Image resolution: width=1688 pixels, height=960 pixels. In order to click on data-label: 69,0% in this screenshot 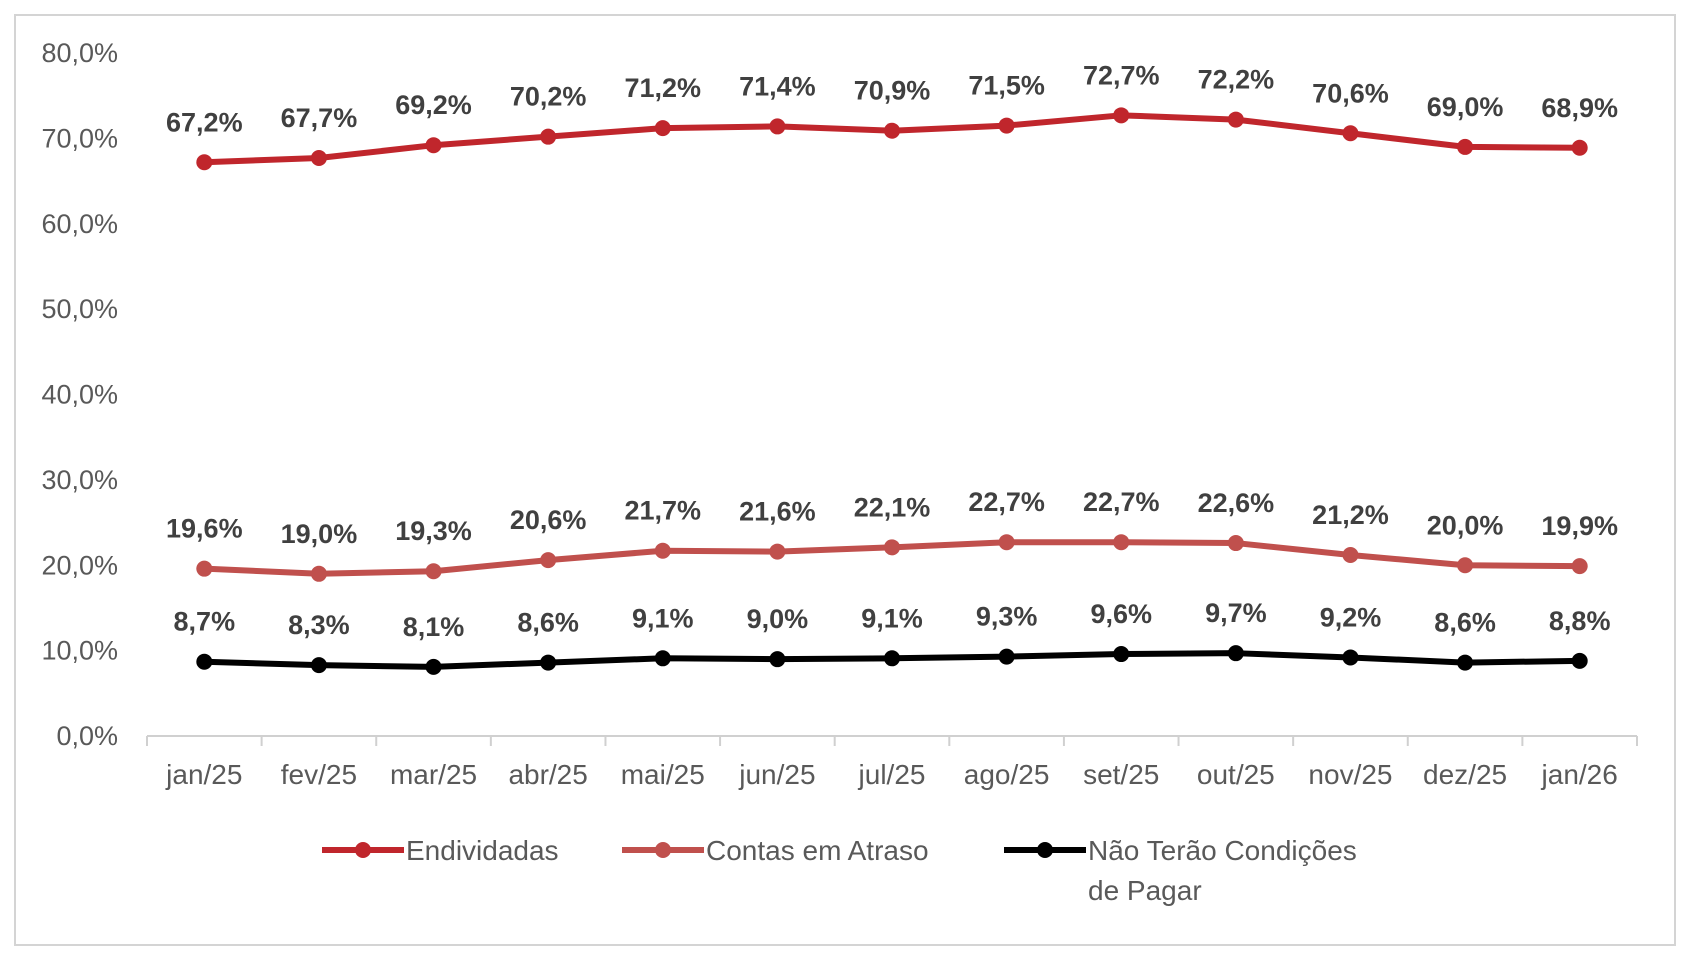, I will do `click(1465, 107)`.